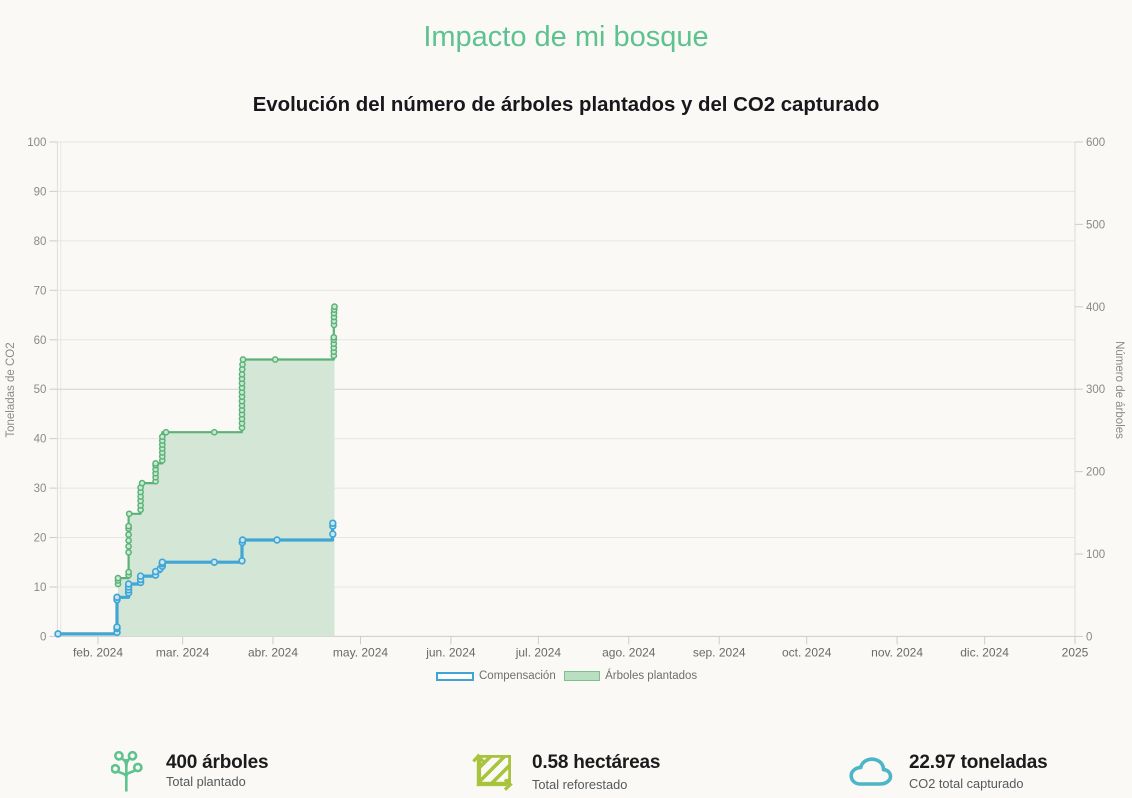 The width and height of the screenshot is (1132, 798). What do you see at coordinates (1075, 652) in the screenshot?
I see `svg-text: 2025` at bounding box center [1075, 652].